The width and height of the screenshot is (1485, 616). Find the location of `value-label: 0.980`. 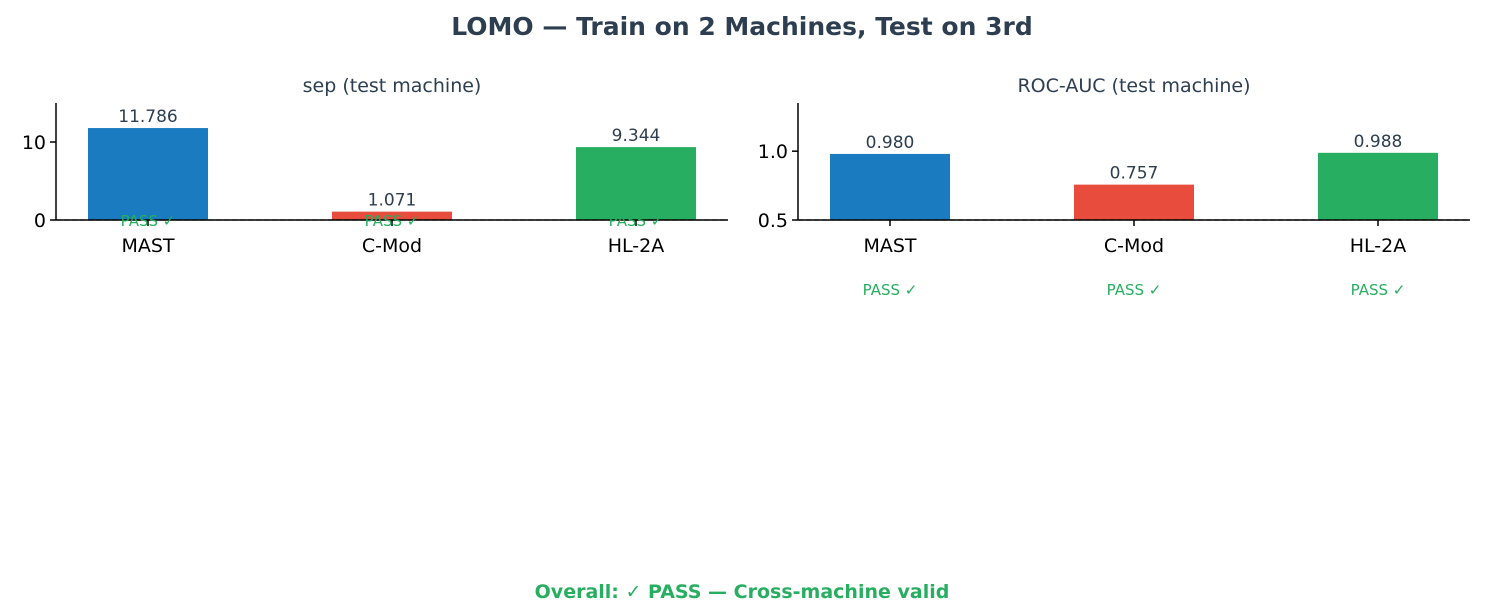

value-label: 0.980 is located at coordinates (890, 143).